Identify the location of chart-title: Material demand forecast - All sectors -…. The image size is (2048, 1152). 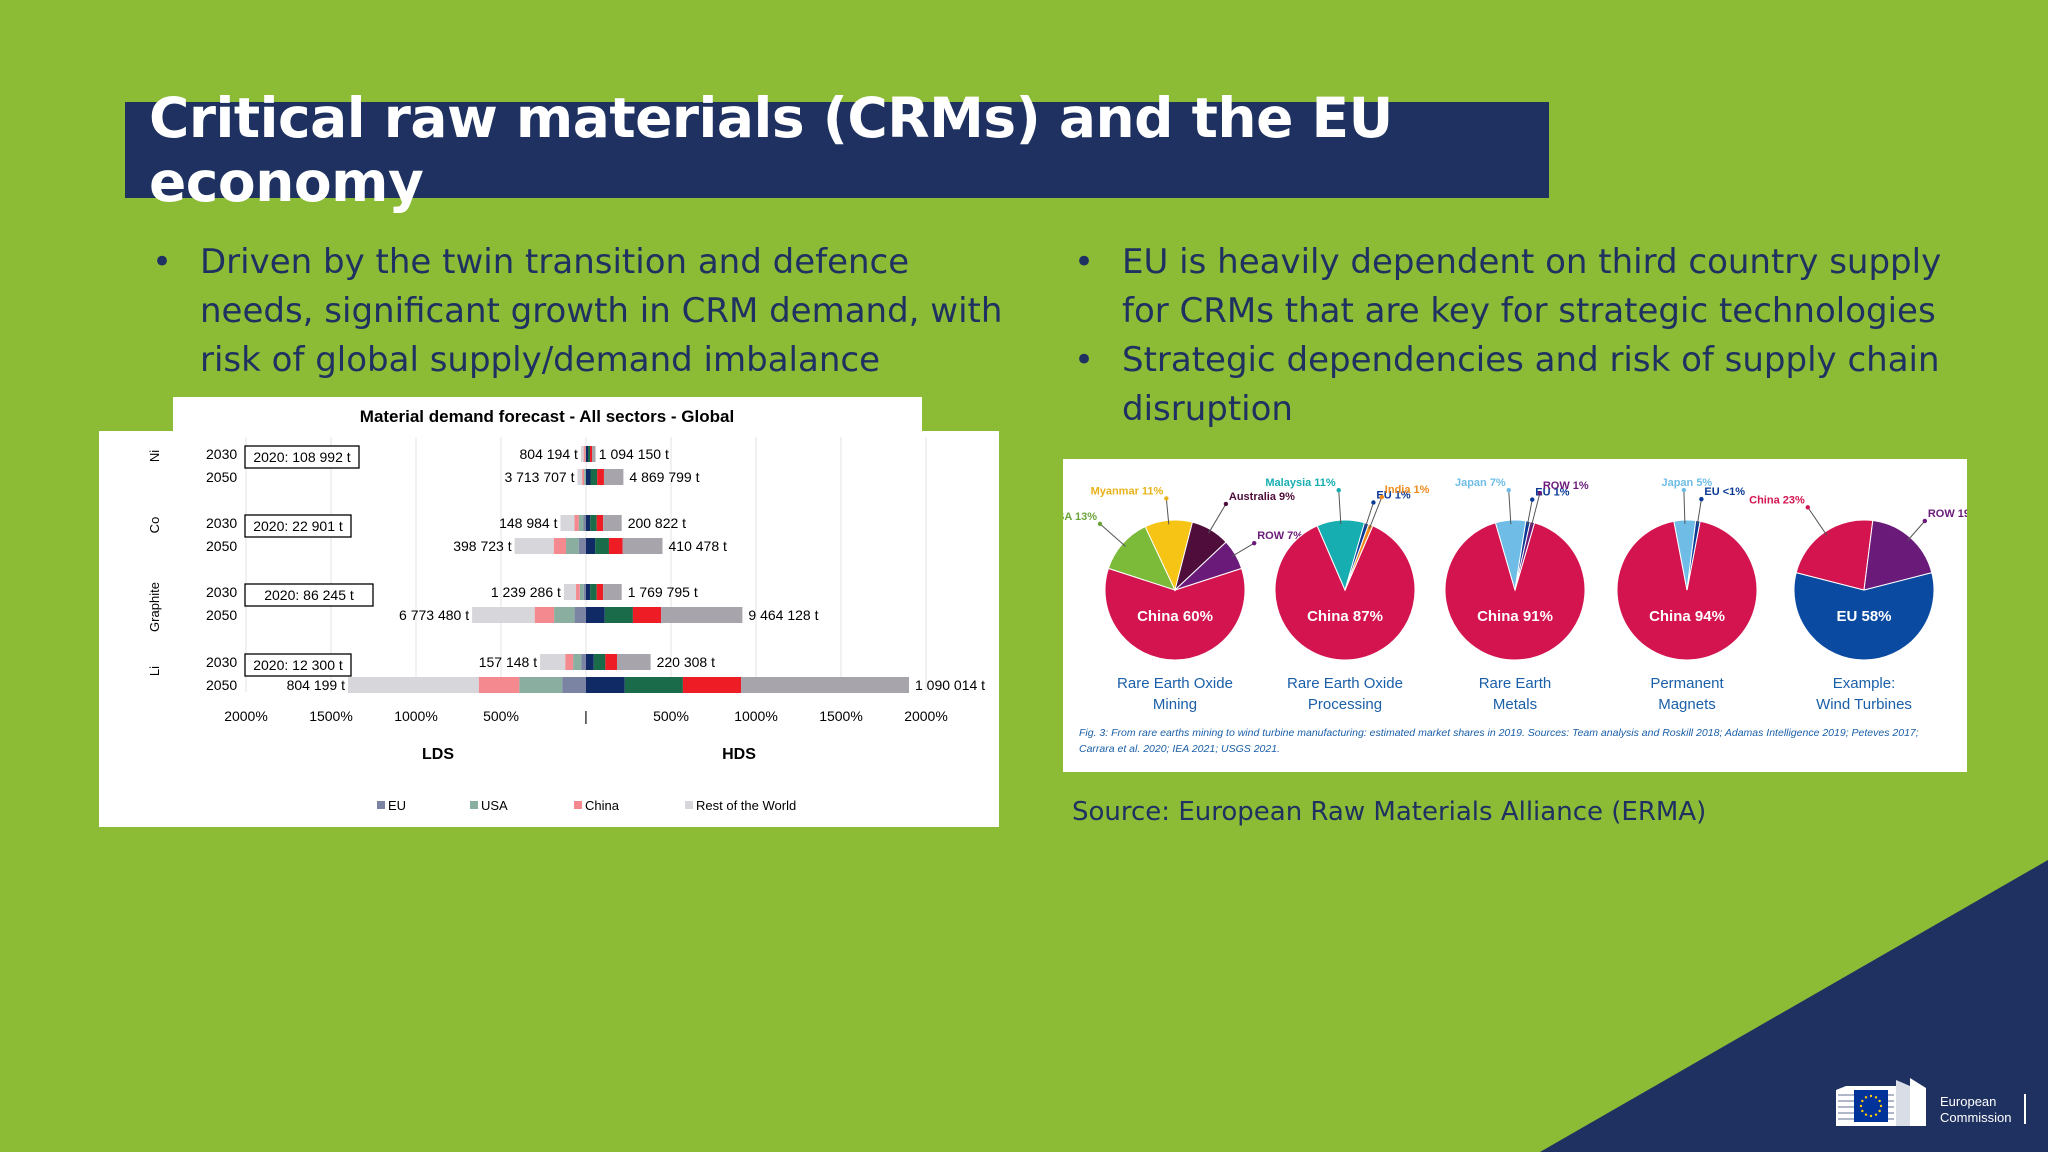
(547, 416).